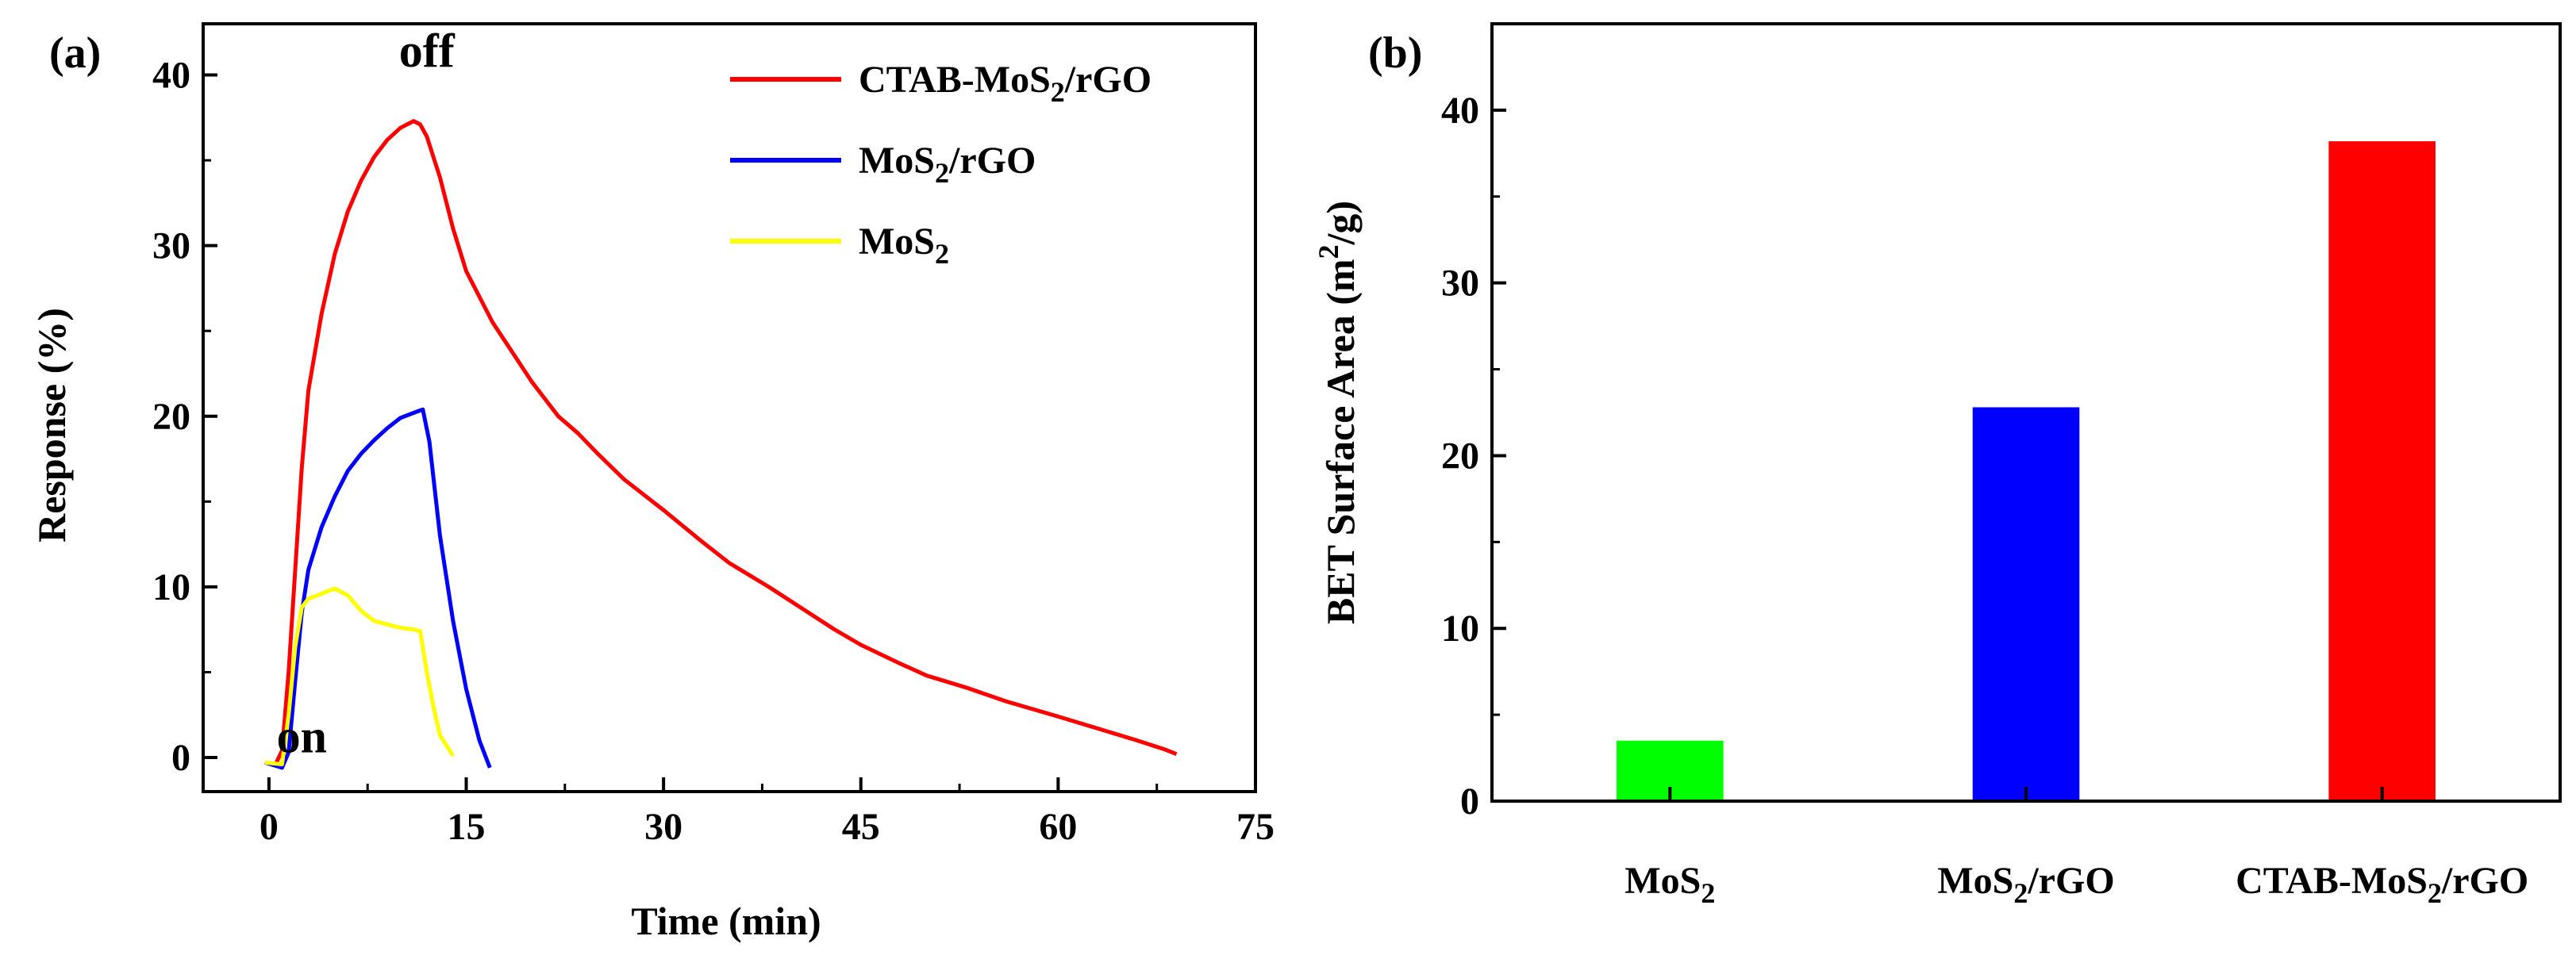 This screenshot has width=2576, height=955. Describe the element at coordinates (171, 417) in the screenshot. I see `y-tick-label-2: 20` at that location.